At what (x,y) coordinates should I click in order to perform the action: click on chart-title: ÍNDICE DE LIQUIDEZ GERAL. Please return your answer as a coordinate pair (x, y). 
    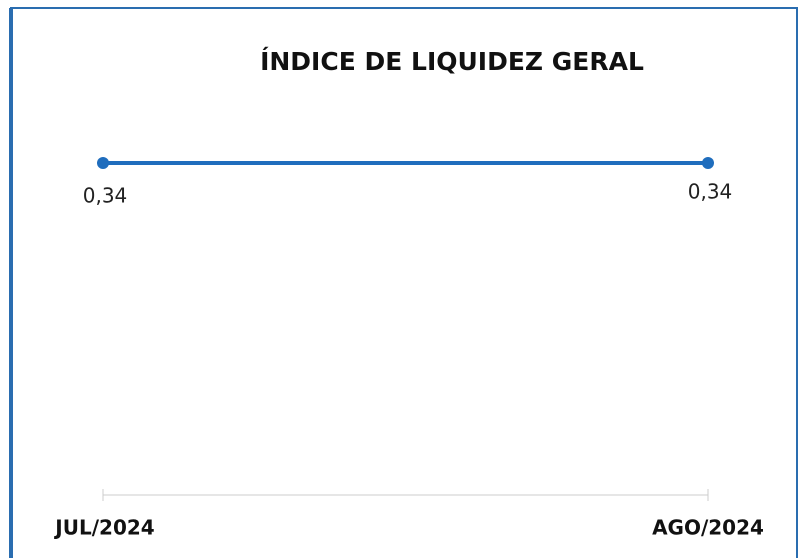
    Looking at the image, I should click on (452, 61).